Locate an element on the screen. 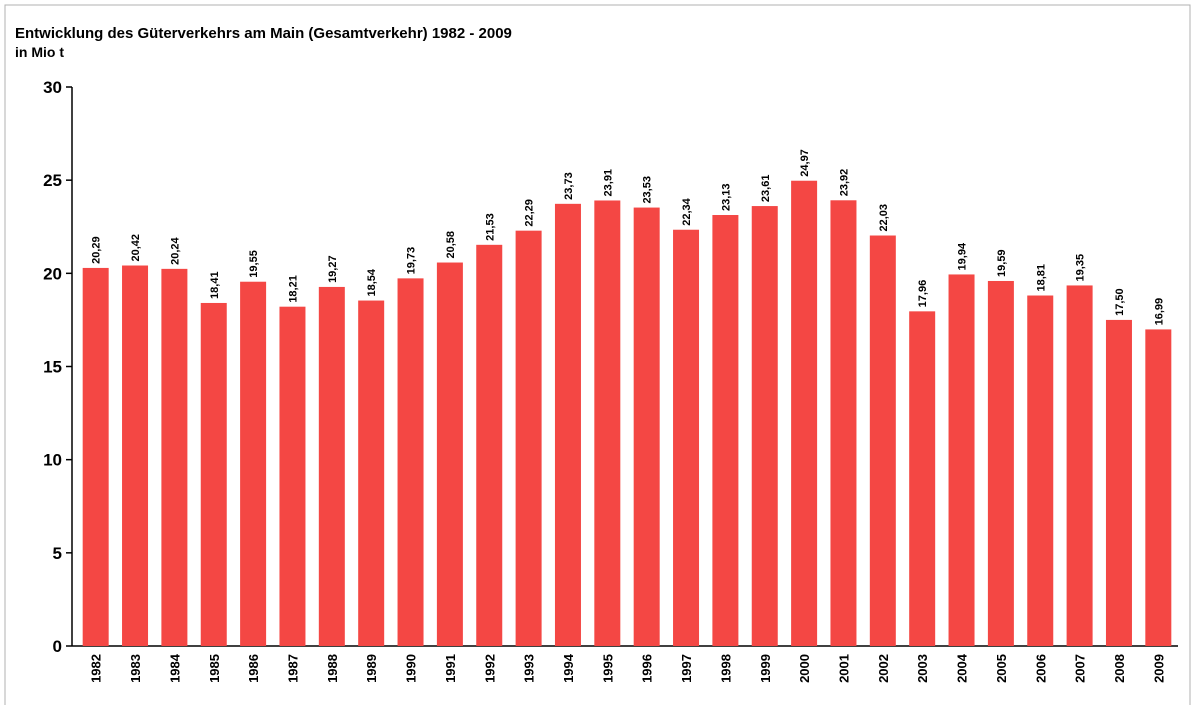 The image size is (1196, 705). x-tick-label: 1995 is located at coordinates (607, 668).